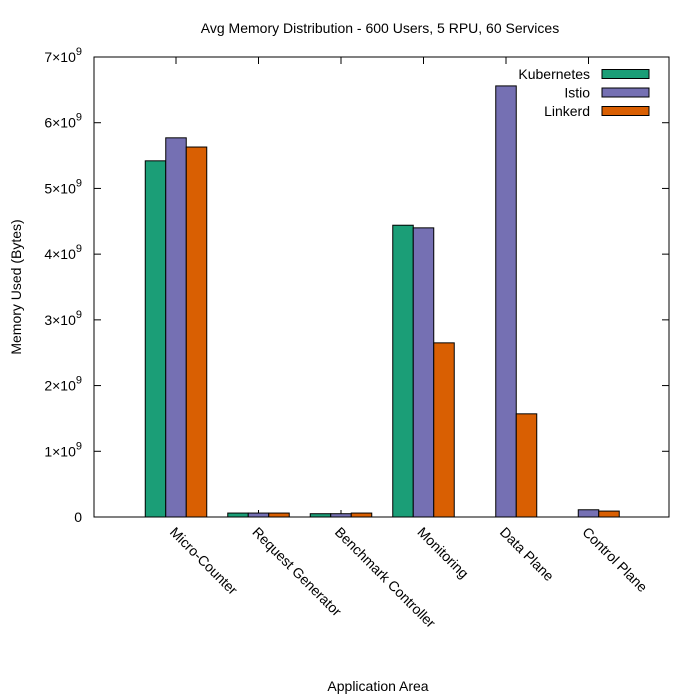 This screenshot has height=700, width=700. What do you see at coordinates (377, 686) in the screenshot?
I see `x-axis-label: Application Area` at bounding box center [377, 686].